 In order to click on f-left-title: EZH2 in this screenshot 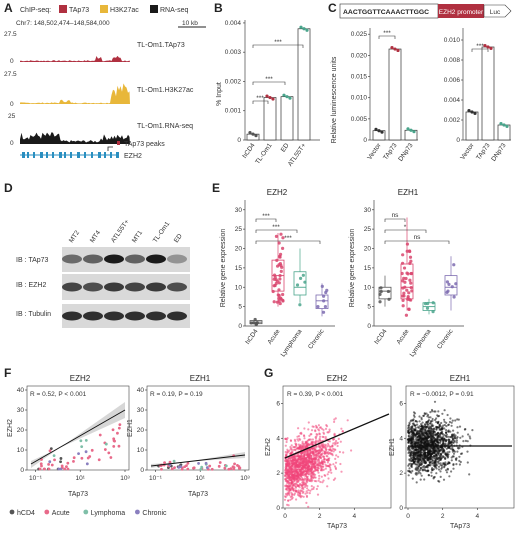, I will do `click(80, 378)`.